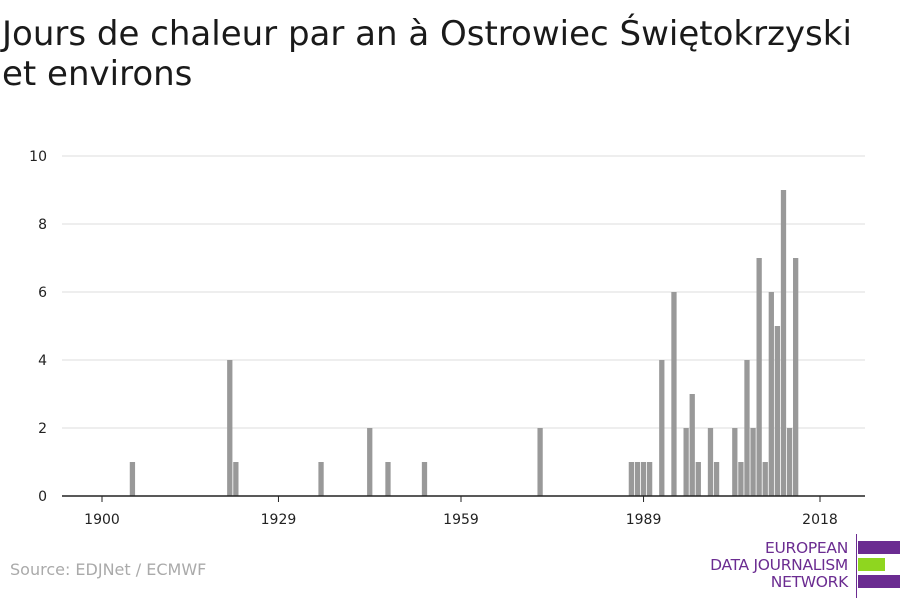 This screenshot has width=900, height=600. I want to click on y-tick-label: 2, so click(42, 429).